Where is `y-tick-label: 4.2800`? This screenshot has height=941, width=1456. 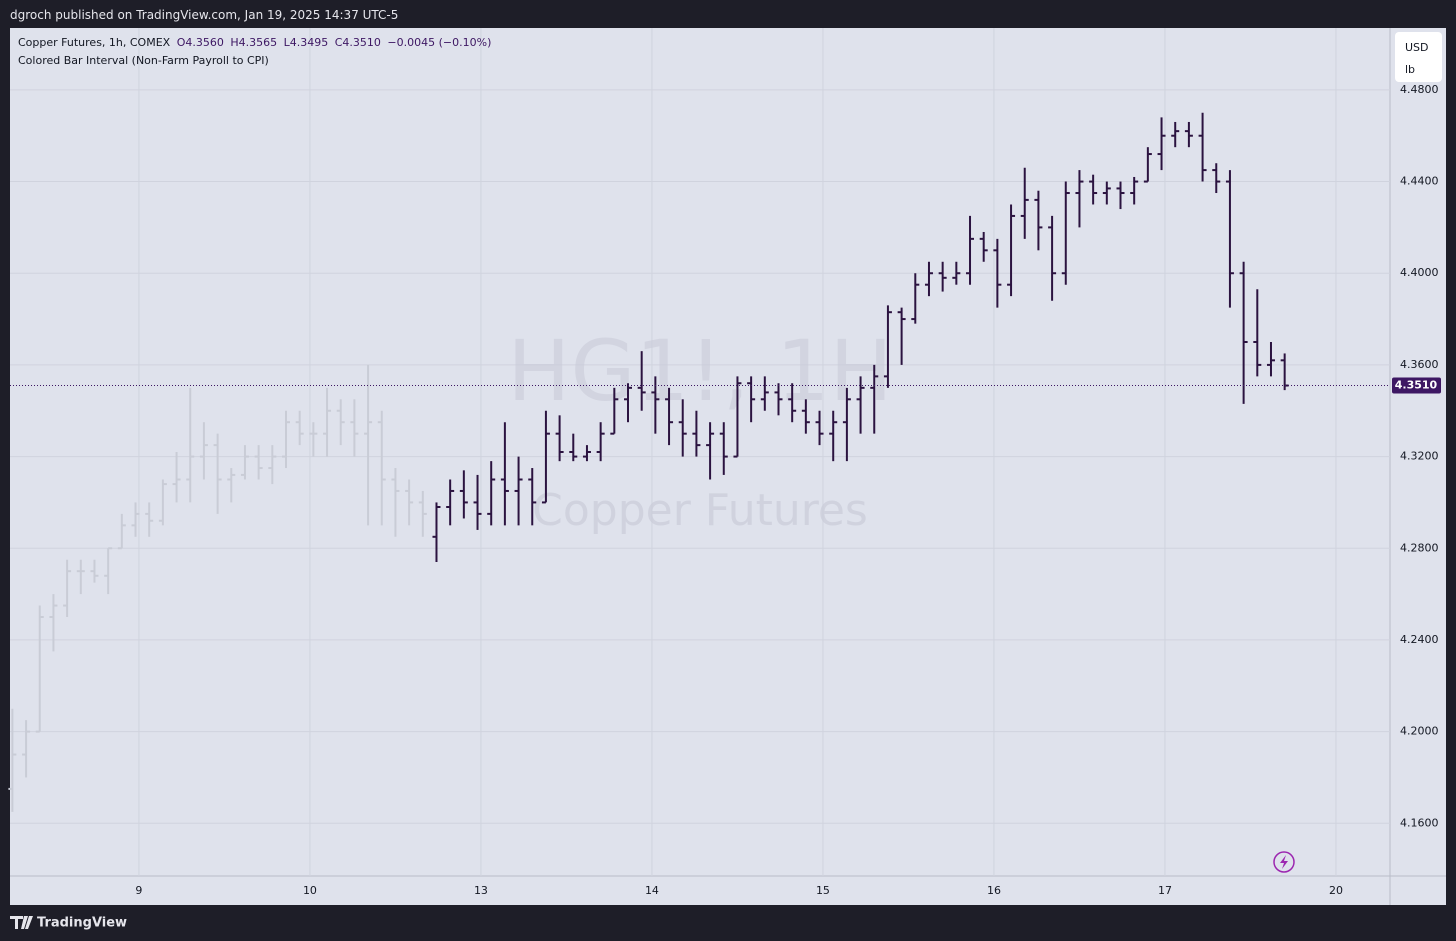 y-tick-label: 4.2800 is located at coordinates (1419, 547).